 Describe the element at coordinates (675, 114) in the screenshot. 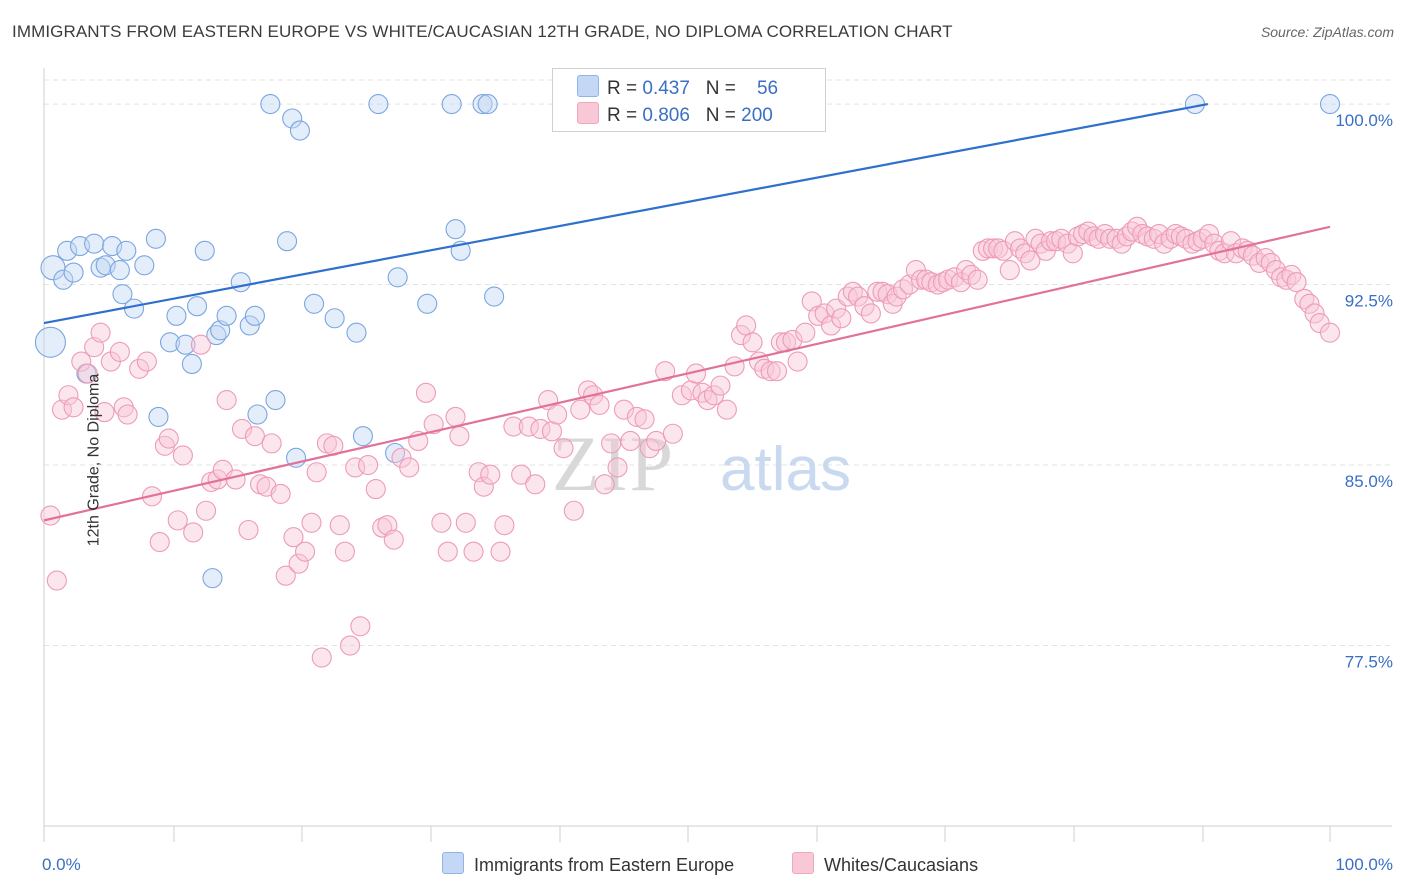

I see `legend-row-pink: R = 0.806 N = 200` at that location.